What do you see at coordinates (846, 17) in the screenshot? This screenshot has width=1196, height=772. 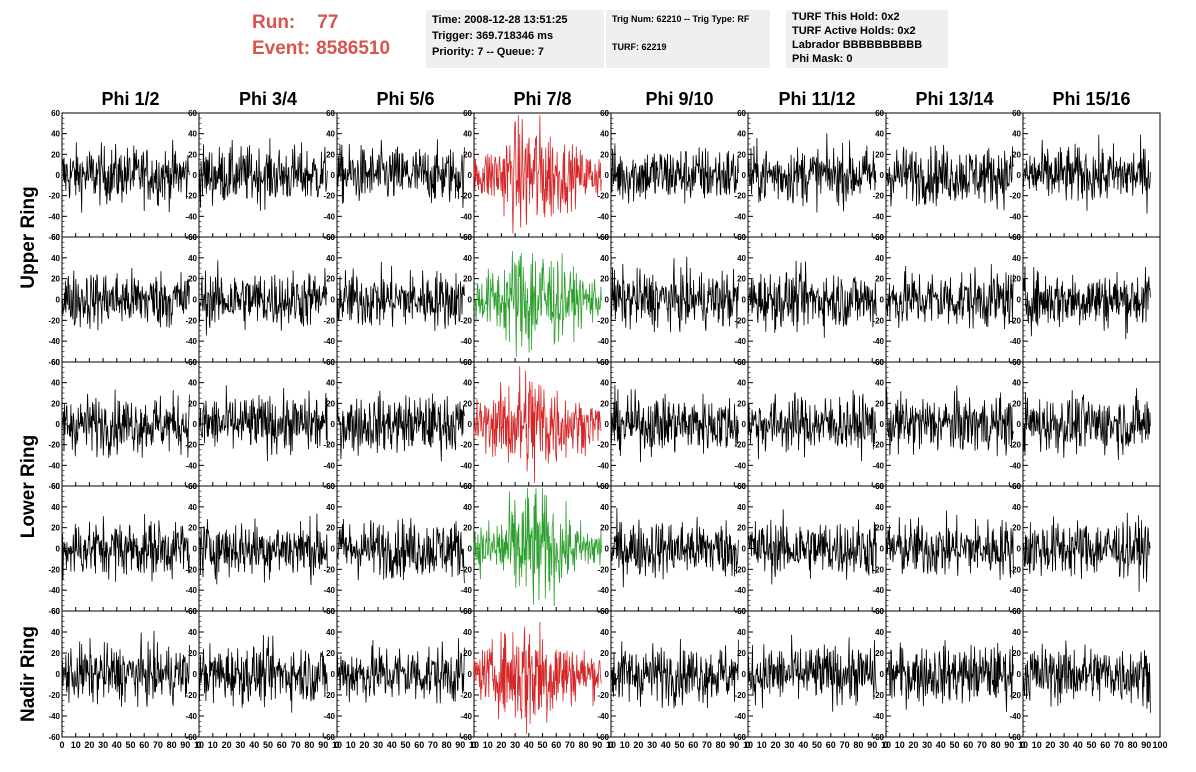 I see `turf-hold-line: TURF This Hold: 0x2` at bounding box center [846, 17].